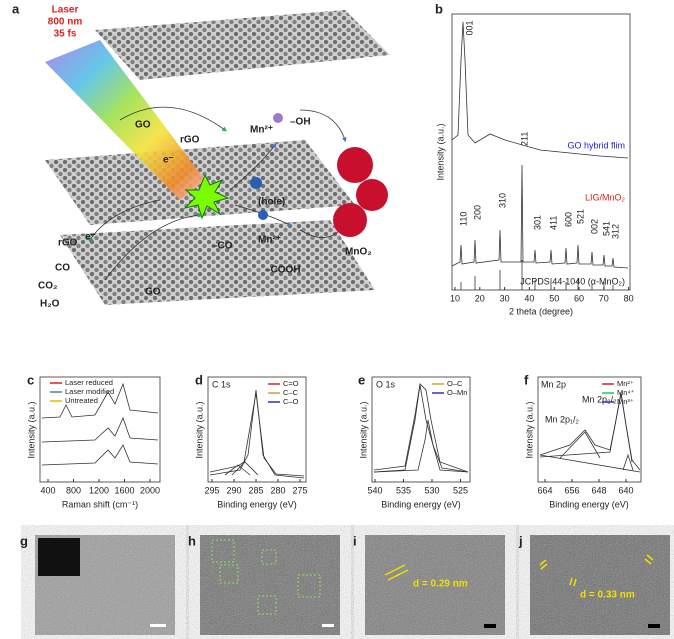 The height and width of the screenshot is (639, 674). I want to click on label: (hole), so click(271, 202).